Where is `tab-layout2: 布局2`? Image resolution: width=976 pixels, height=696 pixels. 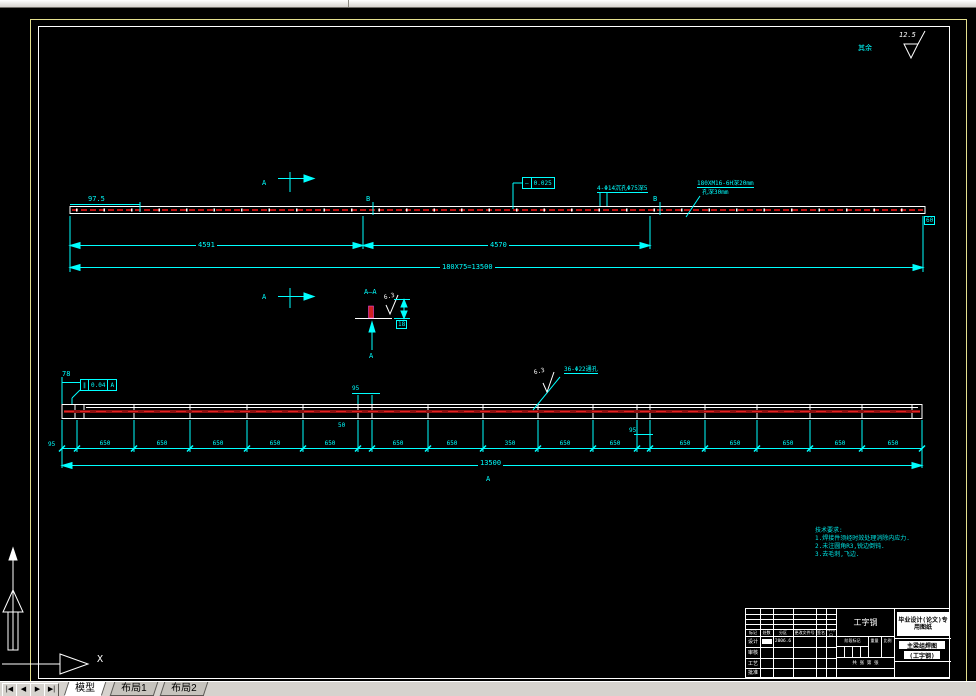 tab-layout2: 布局2 is located at coordinates (183, 689).